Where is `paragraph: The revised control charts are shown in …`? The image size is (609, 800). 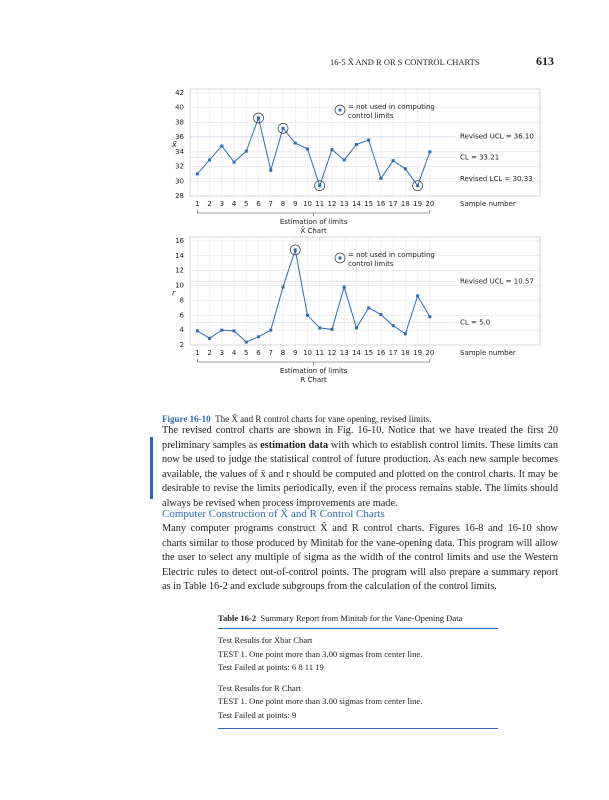 paragraph: The revised control charts are shown in … is located at coordinates (360, 468).